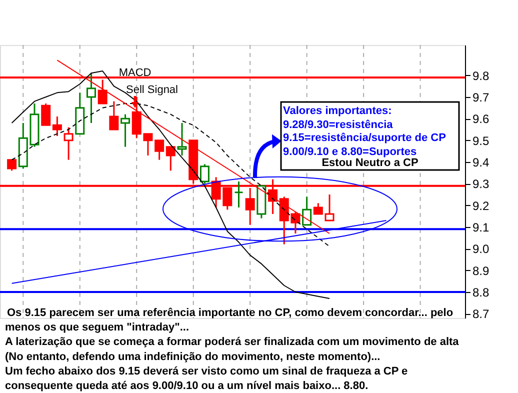  Describe the element at coordinates (337, 111) in the screenshot. I see `annotation: Valores importantes:` at that location.